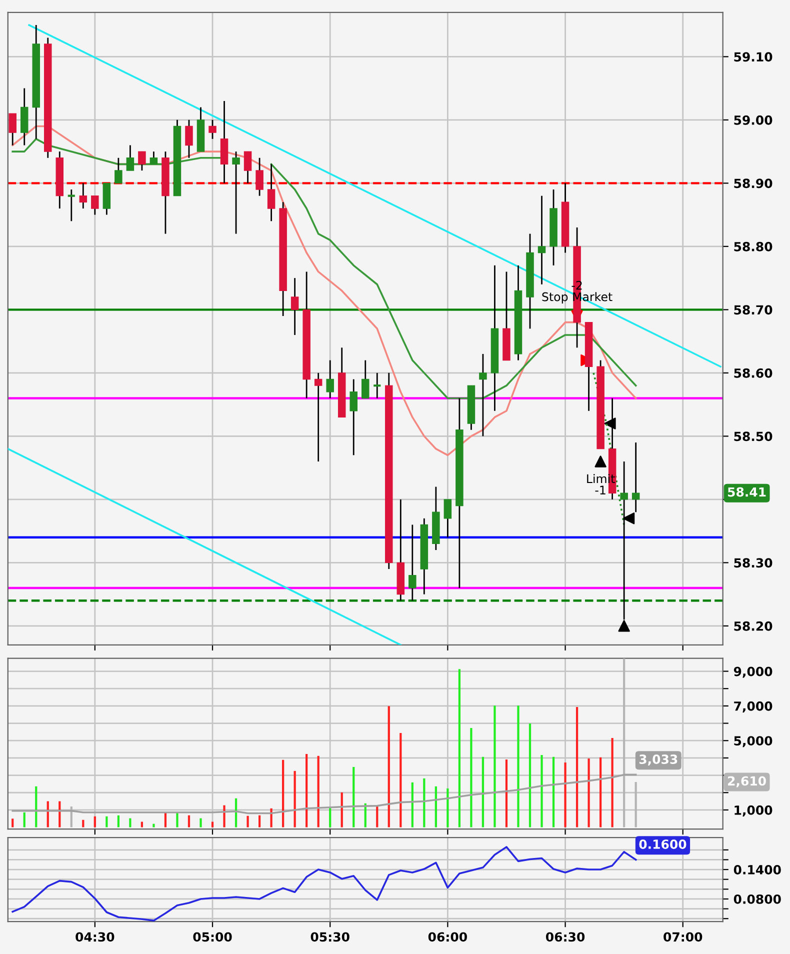 The height and width of the screenshot is (954, 790). I want to click on y-tick-label: 7,000, so click(753, 706).